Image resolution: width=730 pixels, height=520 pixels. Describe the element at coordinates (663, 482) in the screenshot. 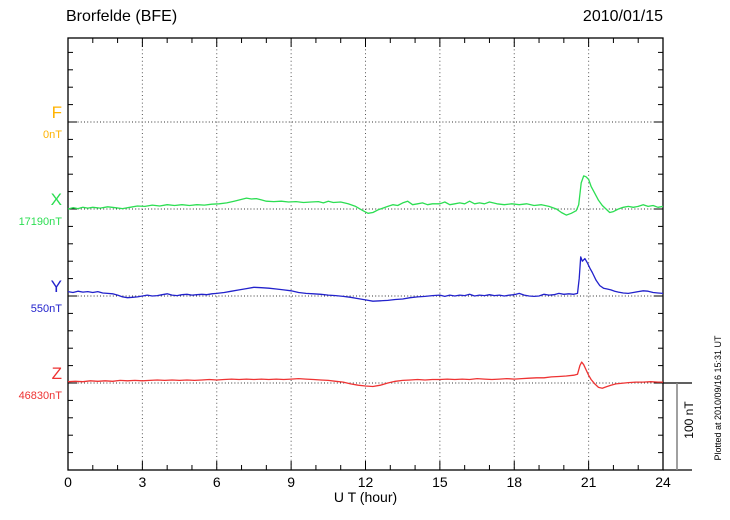

I see `x-tick-label-24: 24` at that location.